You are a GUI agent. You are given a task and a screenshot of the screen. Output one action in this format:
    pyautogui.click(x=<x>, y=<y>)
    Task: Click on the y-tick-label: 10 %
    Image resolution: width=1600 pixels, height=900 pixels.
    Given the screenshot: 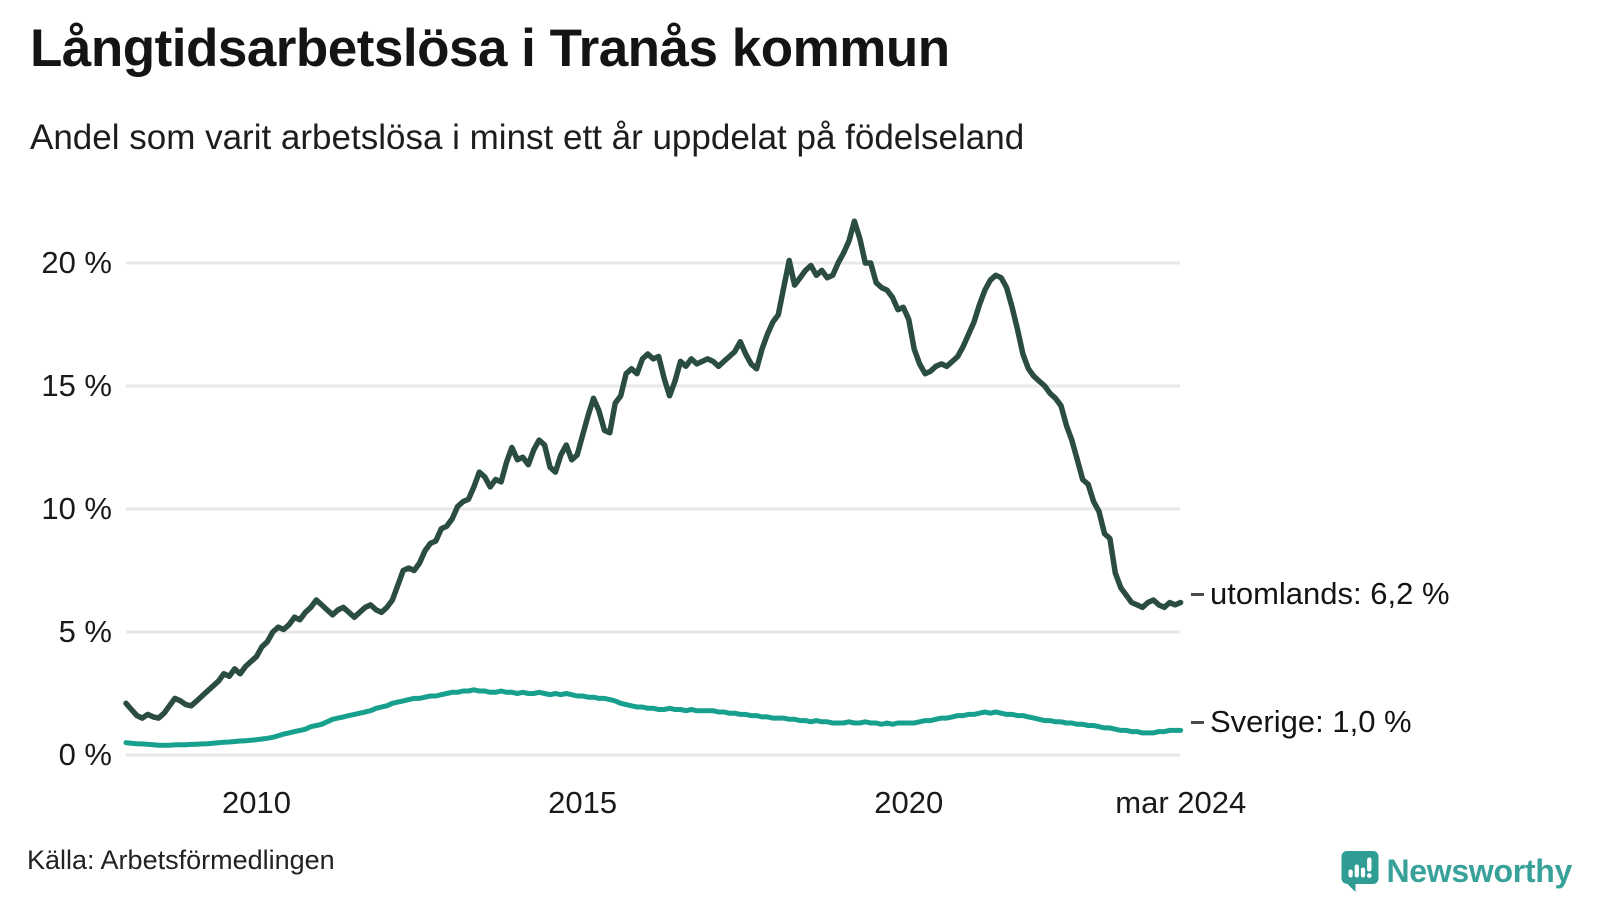 What is the action you would take?
    pyautogui.click(x=76, y=508)
    